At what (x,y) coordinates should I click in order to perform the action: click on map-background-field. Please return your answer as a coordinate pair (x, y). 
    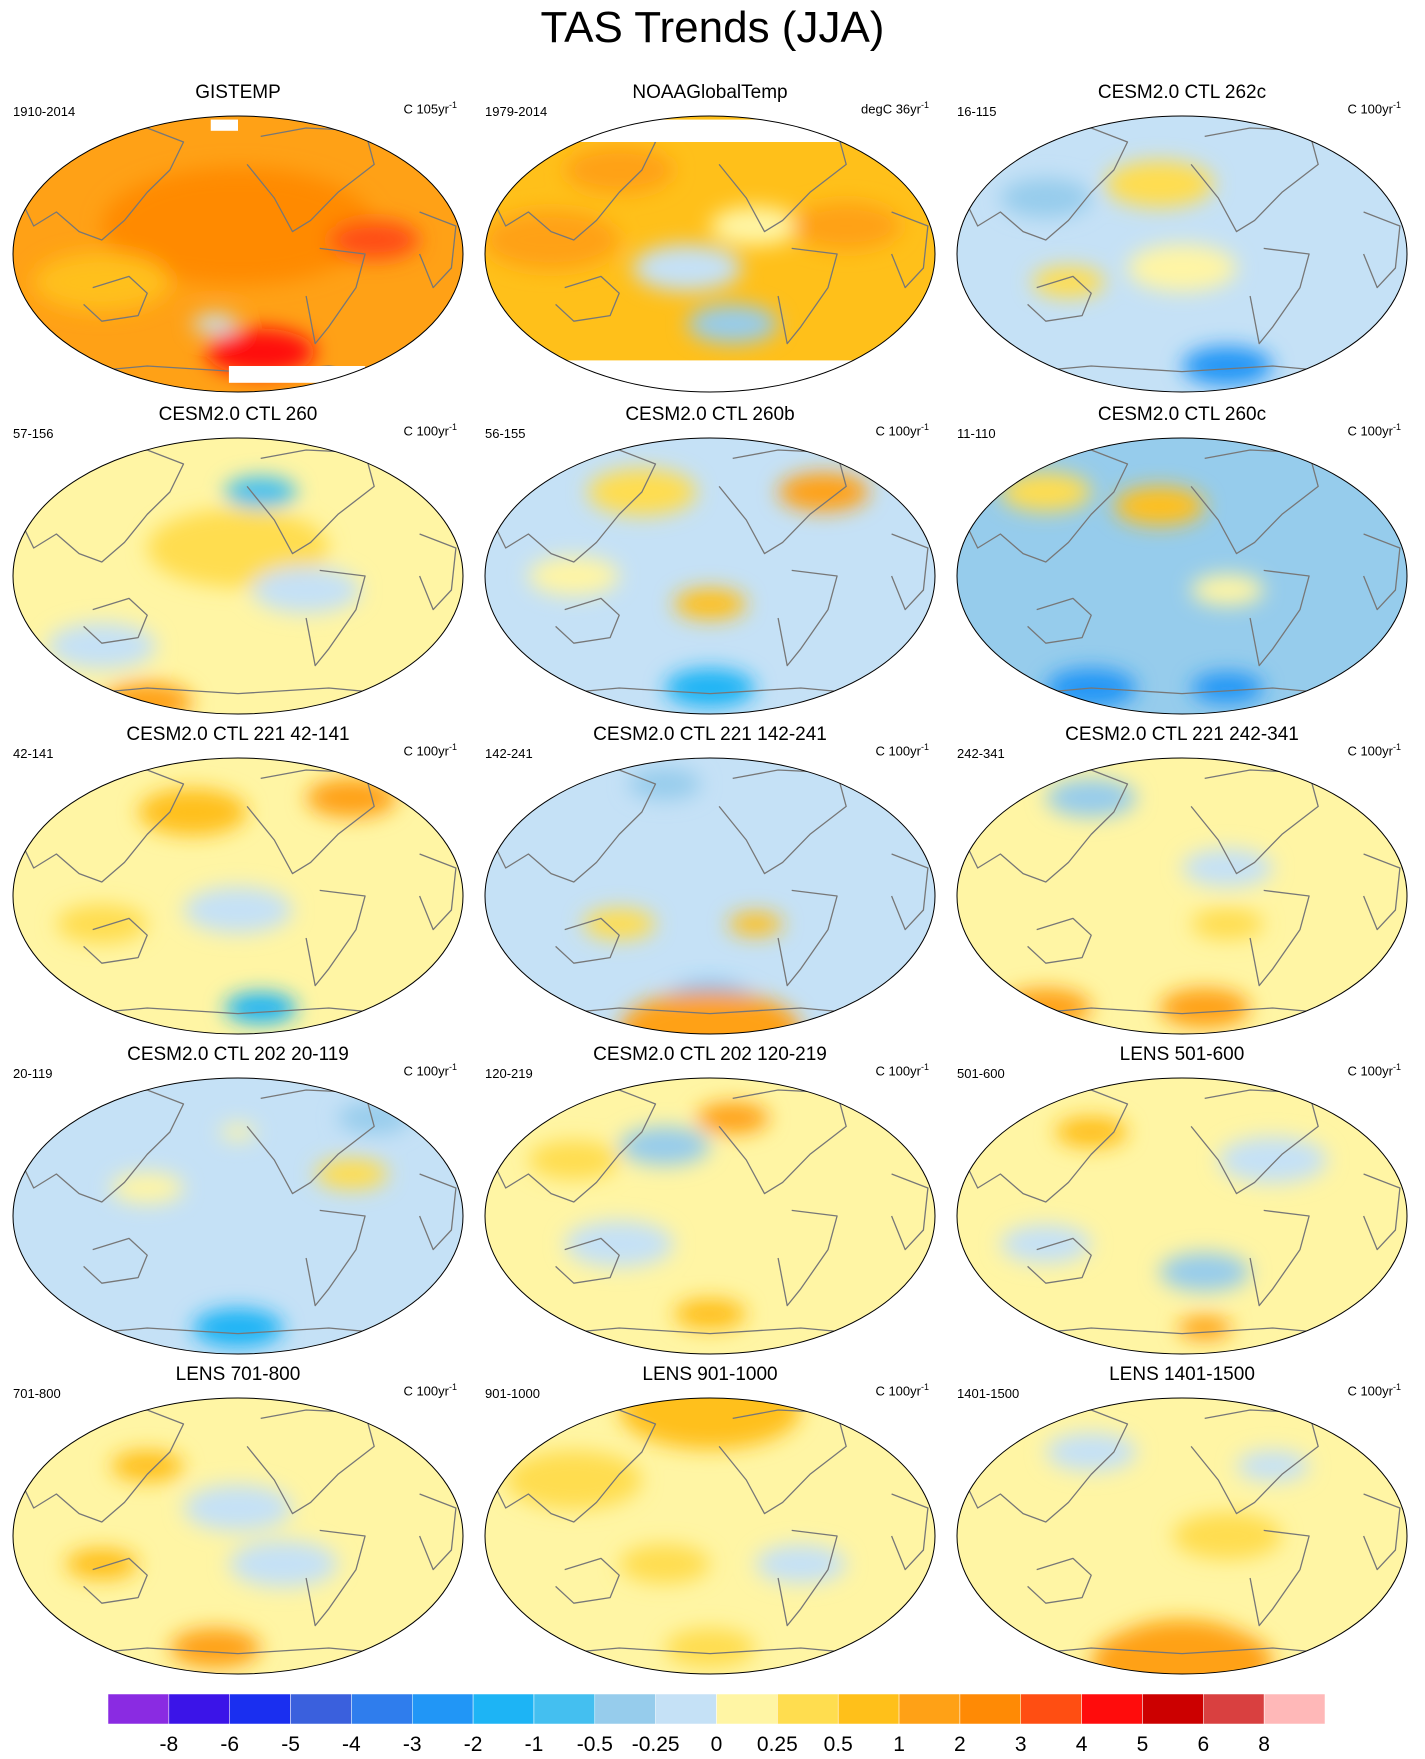
    Looking at the image, I should click on (238, 1536).